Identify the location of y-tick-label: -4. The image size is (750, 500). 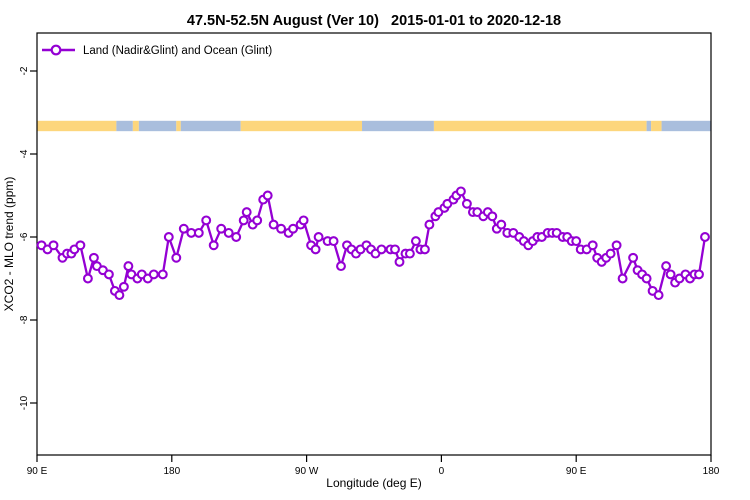
(24, 153).